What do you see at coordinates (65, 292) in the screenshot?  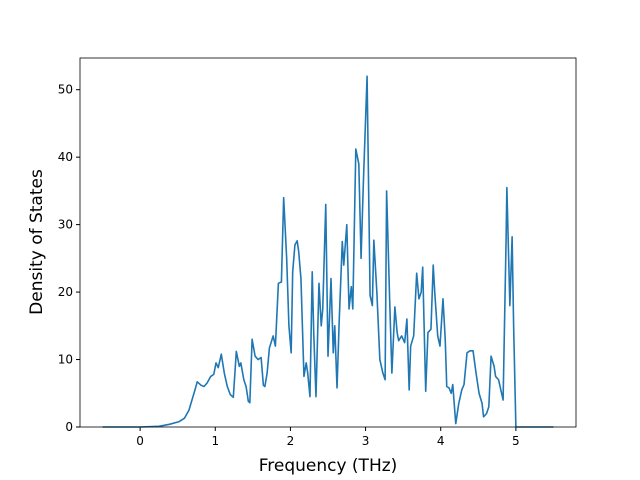 I see `y-tick-label: 20` at bounding box center [65, 292].